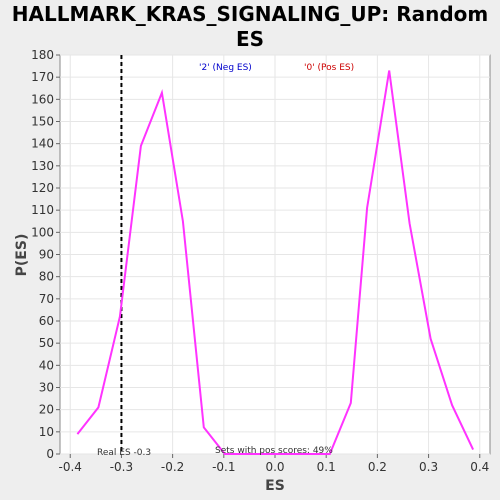  What do you see at coordinates (223, 467) in the screenshot?
I see `x-tick-label: -0.1` at bounding box center [223, 467].